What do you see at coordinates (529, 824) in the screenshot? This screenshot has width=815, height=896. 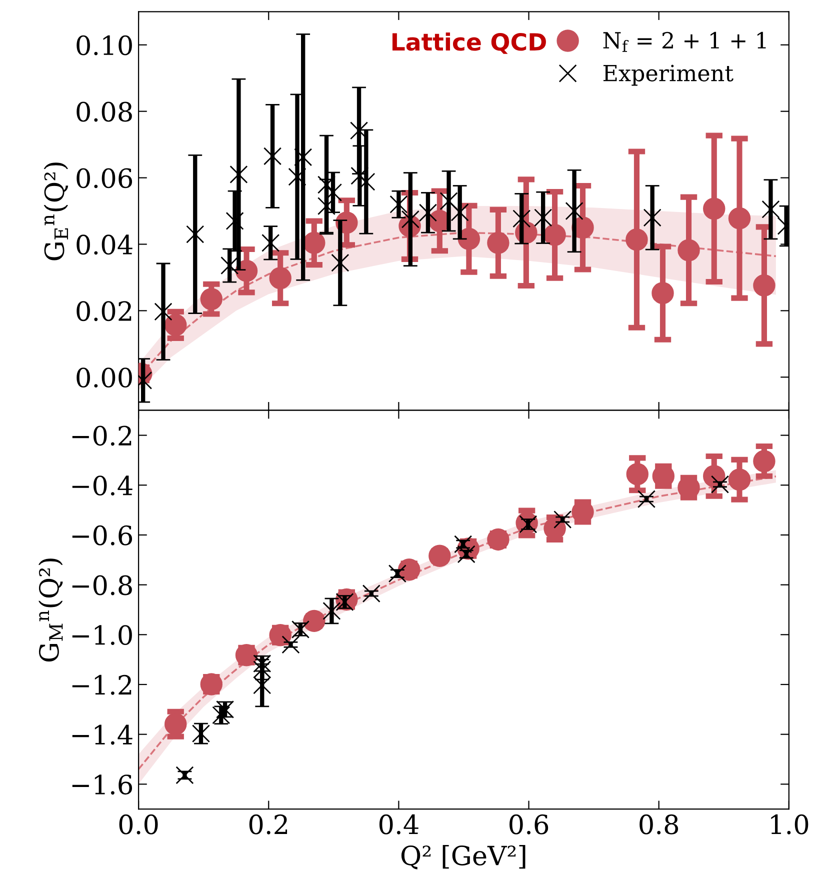 I see `x-tick-label: 0.6` at bounding box center [529, 824].